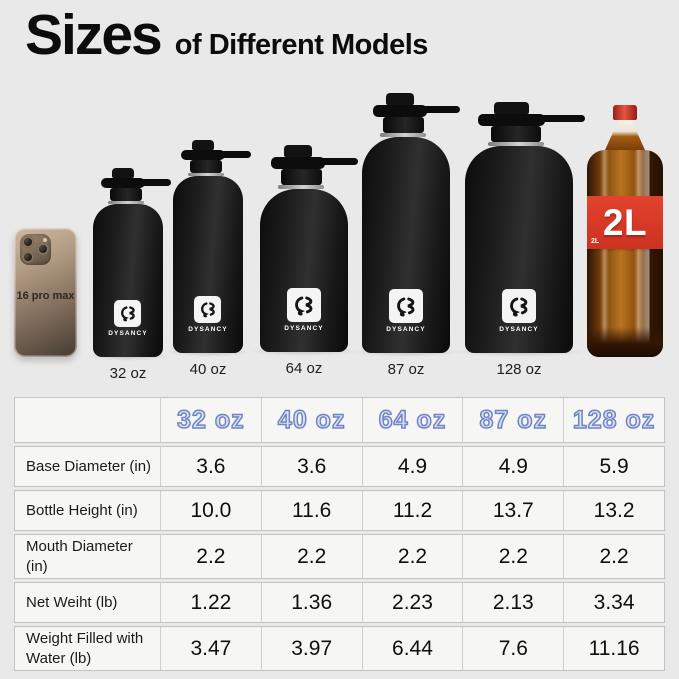 This screenshot has width=679, height=679. Describe the element at coordinates (625, 342) in the screenshot. I see `cola-bottom` at that location.